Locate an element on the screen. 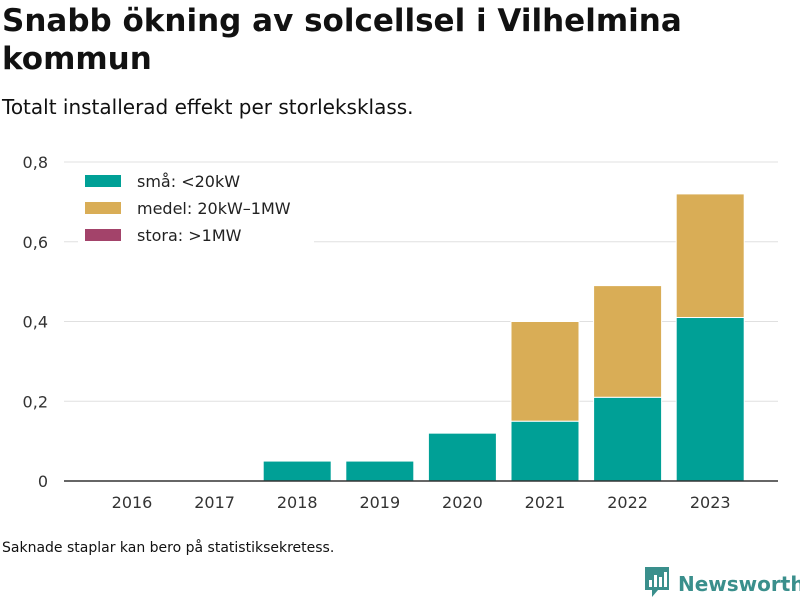  brand-logo: Newsworthy is located at coordinates (722, 584).